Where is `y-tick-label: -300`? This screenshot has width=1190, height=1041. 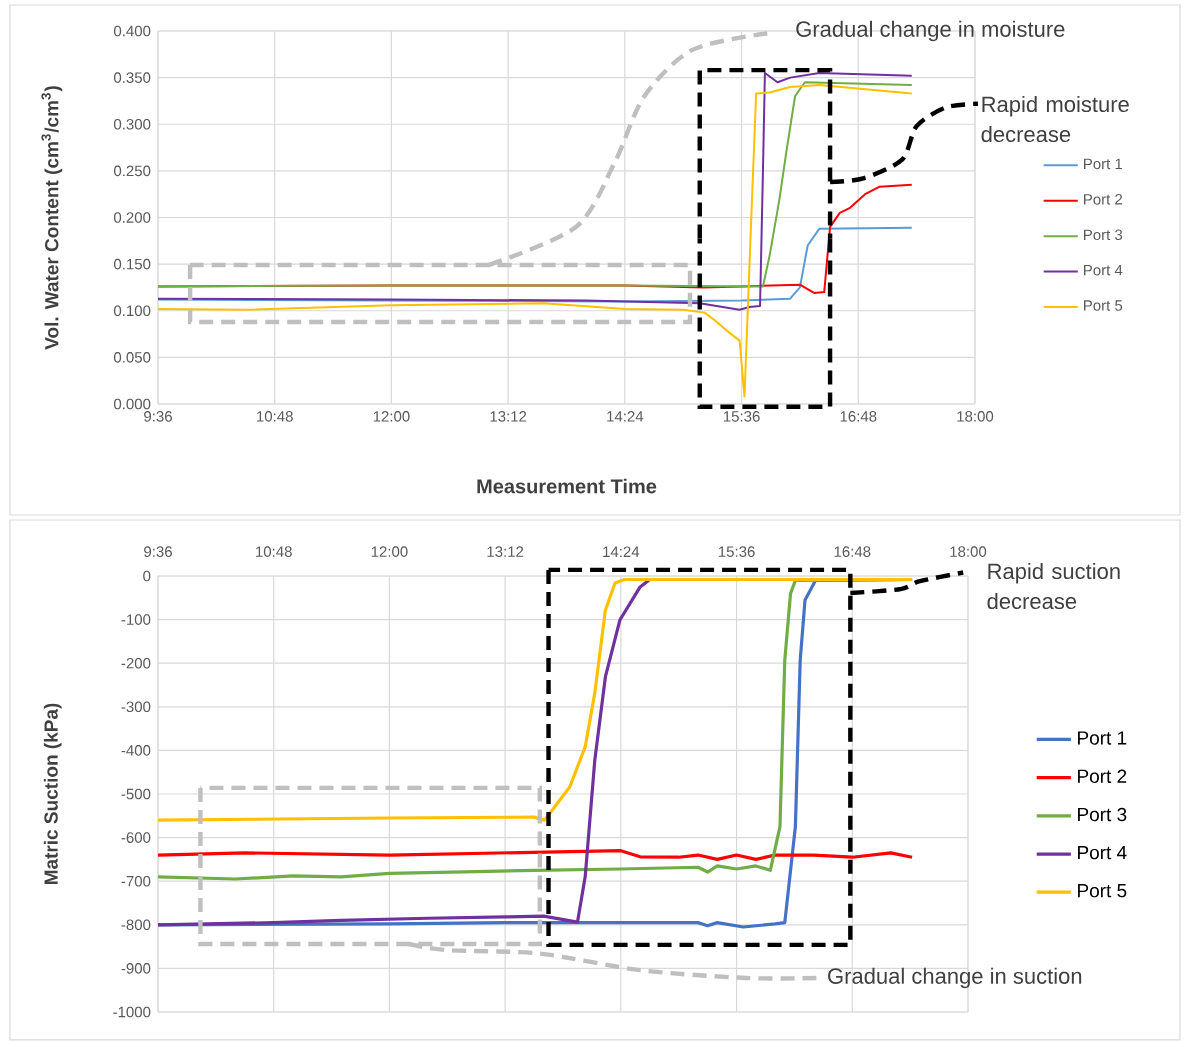 y-tick-label: -300 is located at coordinates (136, 707).